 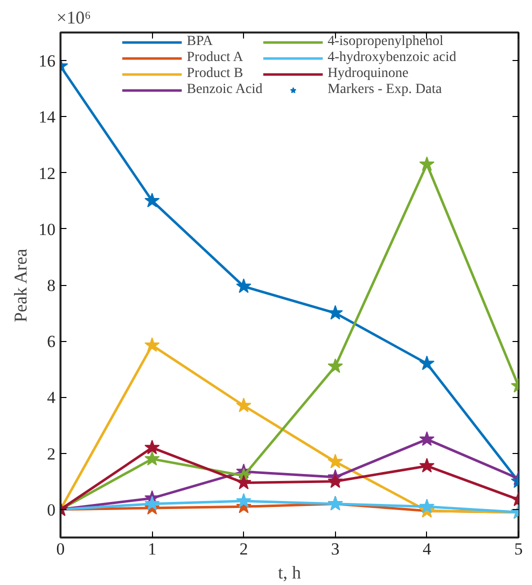 What do you see at coordinates (199, 42) in the screenshot?
I see `legend-label: BPA` at bounding box center [199, 42].